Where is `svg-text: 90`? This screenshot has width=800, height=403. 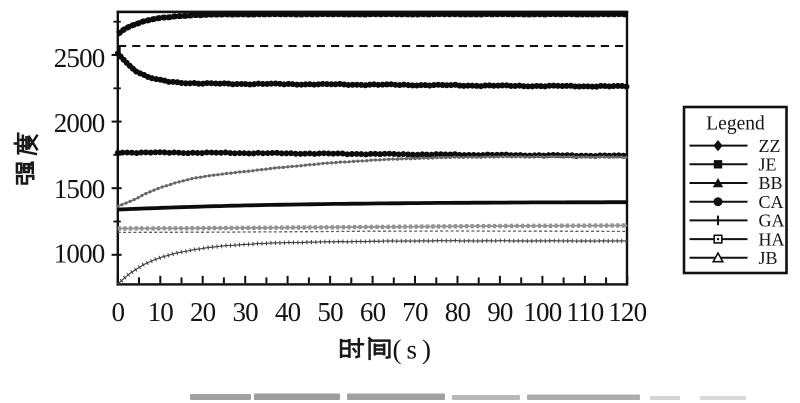
svg-text: 90 is located at coordinates (500, 312).